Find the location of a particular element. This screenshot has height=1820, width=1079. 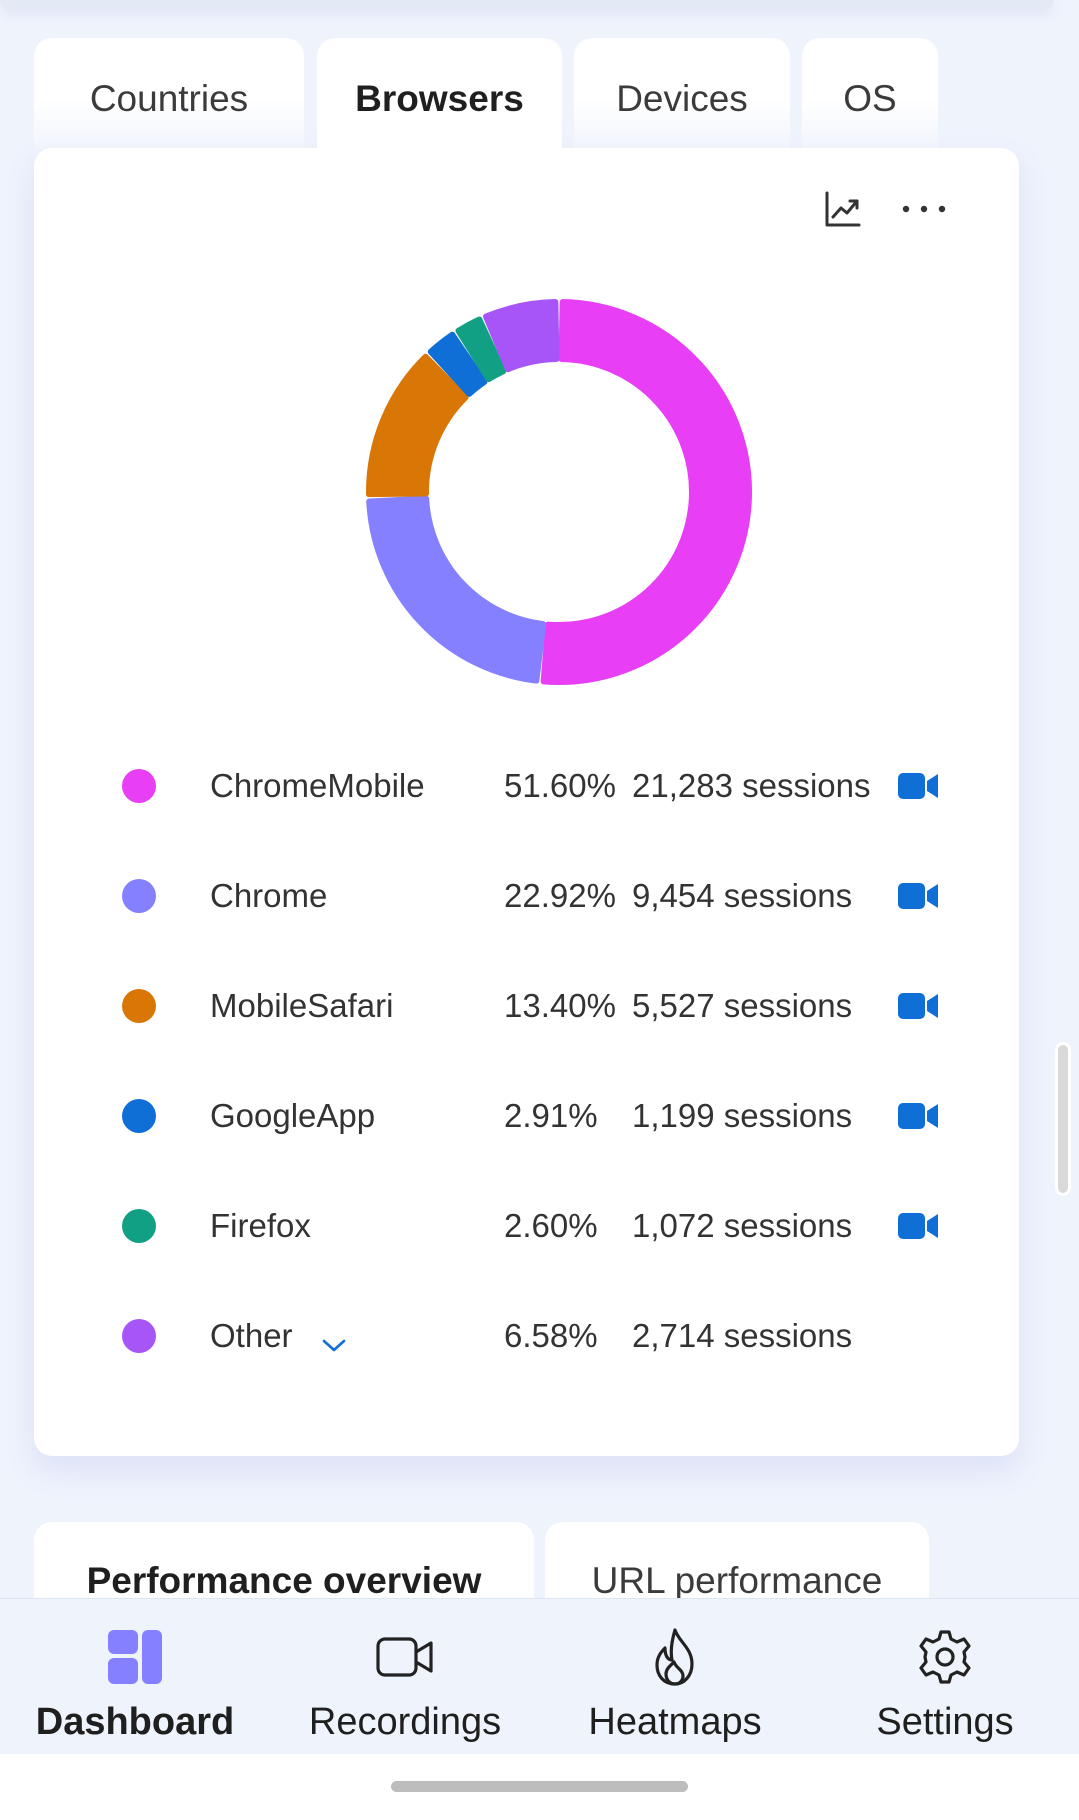

scrollbar is located at coordinates (1063, 1119).